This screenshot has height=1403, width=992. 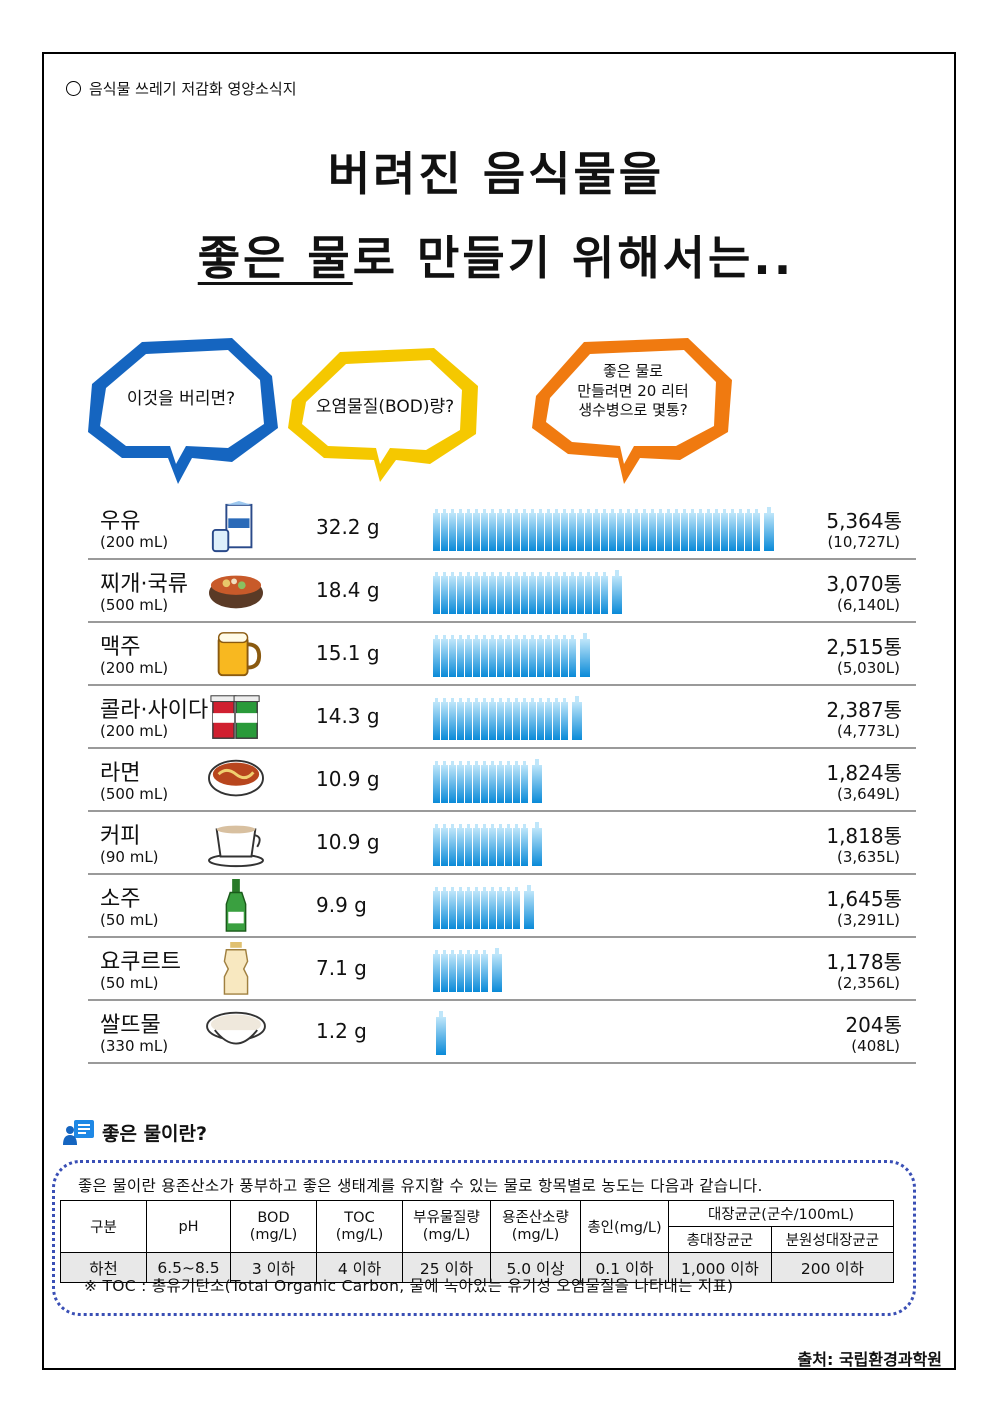 What do you see at coordinates (348, 716) in the screenshot?
I see `item-bod: 14.3 g` at bounding box center [348, 716].